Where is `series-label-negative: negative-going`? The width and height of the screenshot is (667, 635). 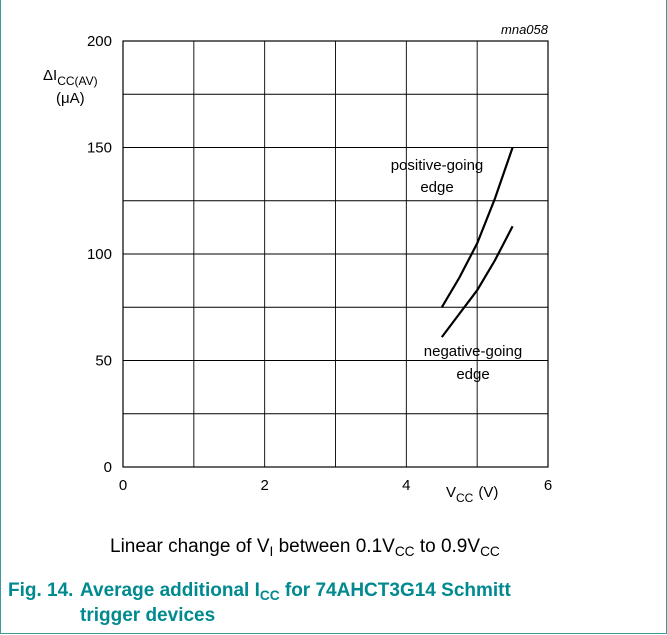 series-label-negative: negative-going is located at coordinates (473, 351).